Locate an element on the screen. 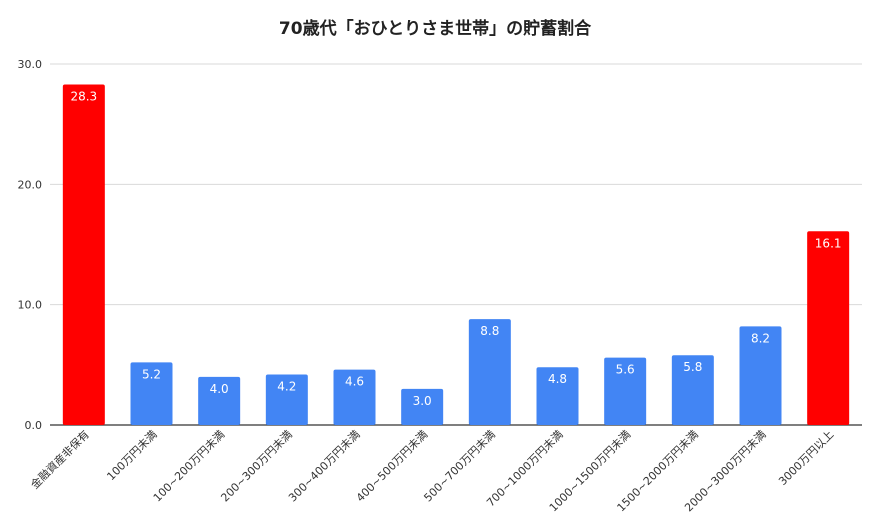 The image size is (870, 526). data-label: 16.1 is located at coordinates (828, 243).